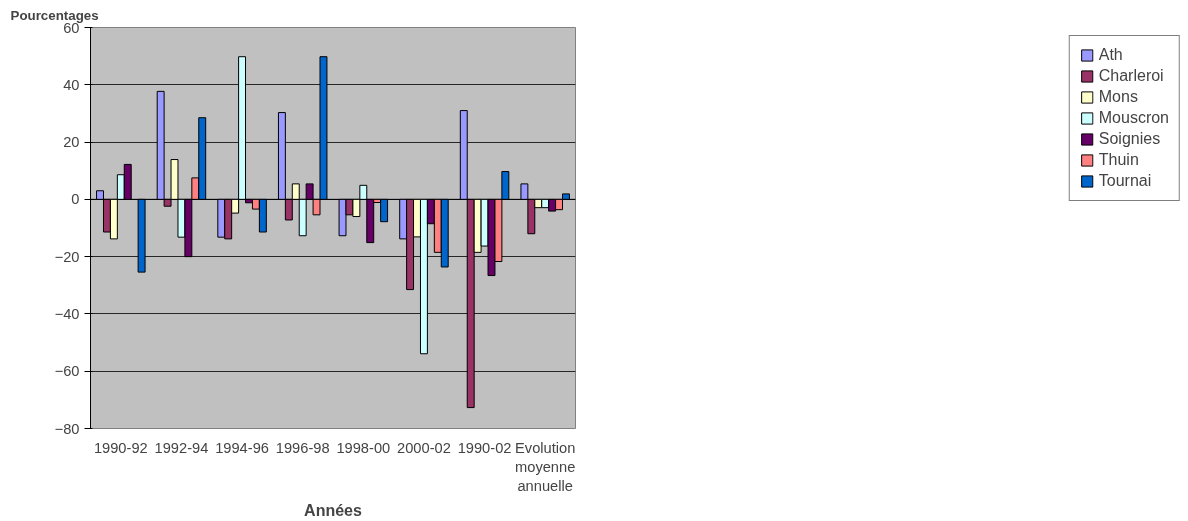 This screenshot has height=521, width=1188. I want to click on y-tick-label: 0, so click(75, 199).